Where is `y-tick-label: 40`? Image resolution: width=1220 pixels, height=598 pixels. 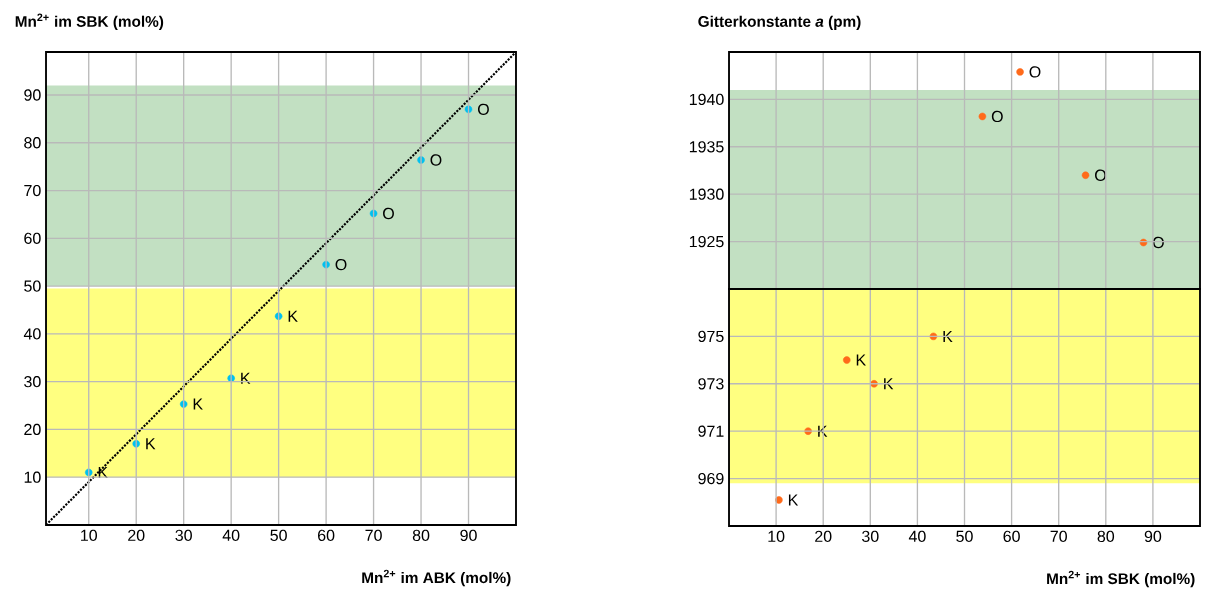 y-tick-label: 40 is located at coordinates (32, 334).